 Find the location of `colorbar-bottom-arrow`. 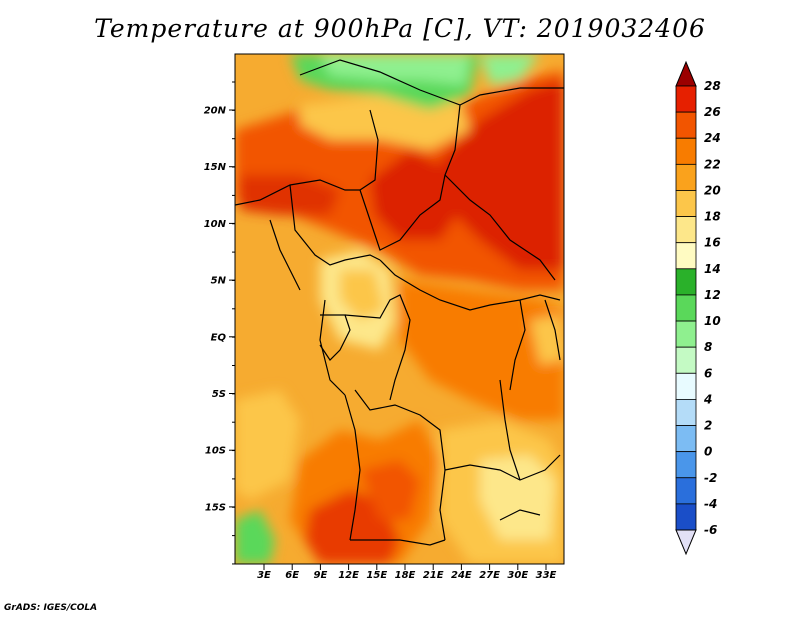

colorbar-bottom-arrow is located at coordinates (686, 542).